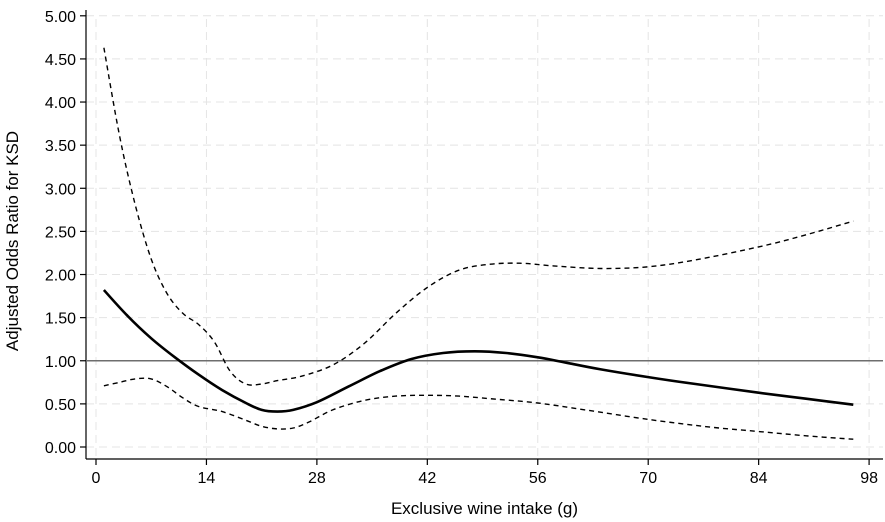 The height and width of the screenshot is (522, 885). What do you see at coordinates (60, 17) in the screenshot?
I see `y-tick-label: 5.00` at bounding box center [60, 17].